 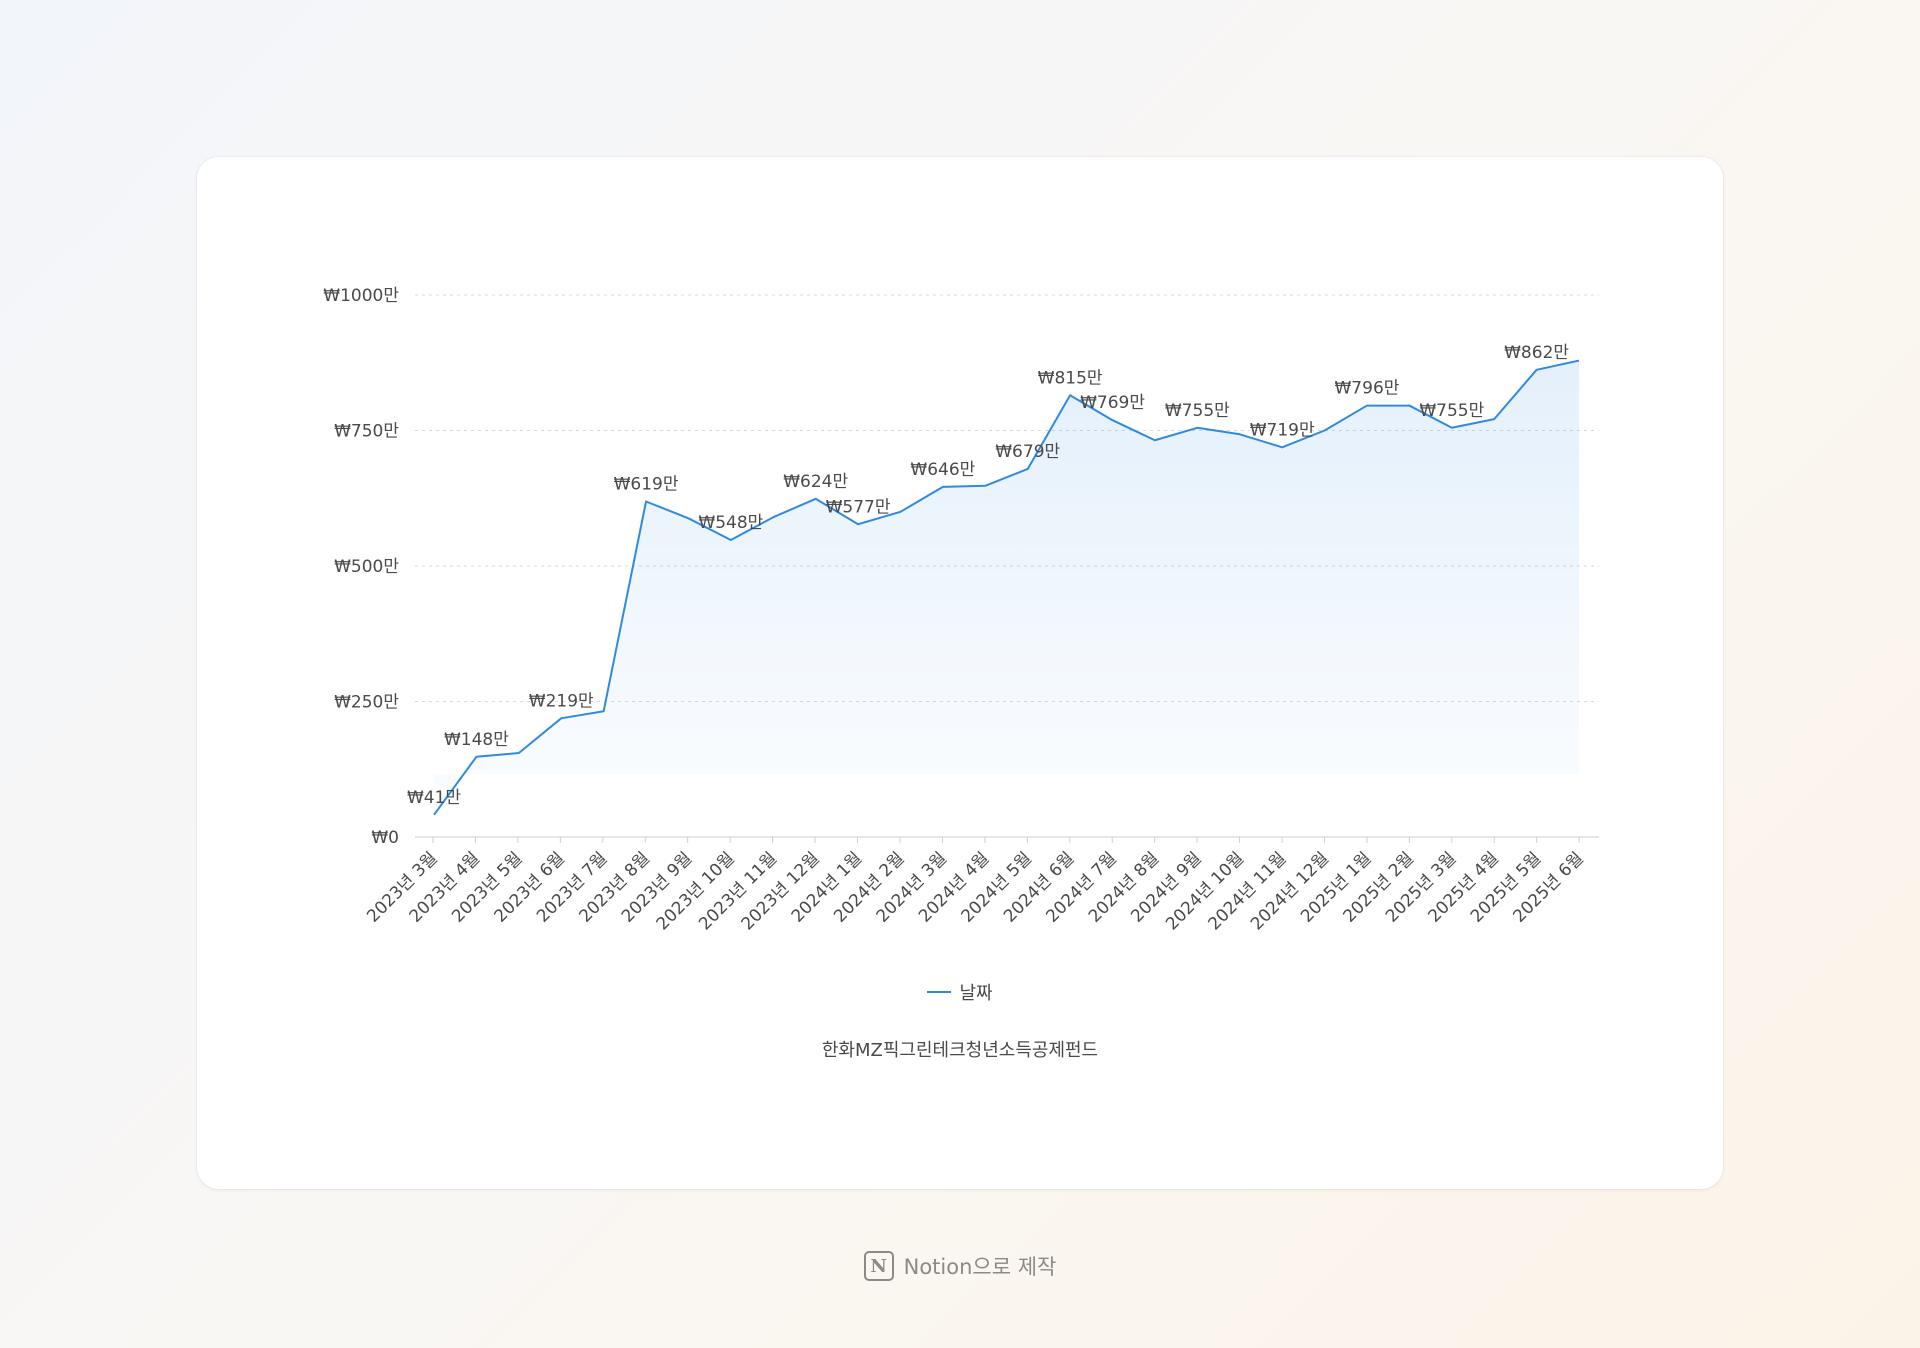 I want to click on data-label: ₩219만, so click(x=561, y=701).